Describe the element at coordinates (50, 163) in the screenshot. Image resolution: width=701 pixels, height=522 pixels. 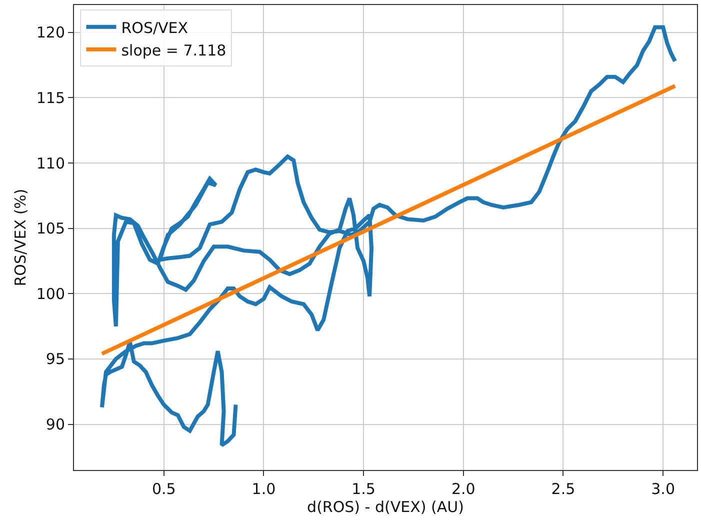
I see `y-tick-label: 110` at that location.